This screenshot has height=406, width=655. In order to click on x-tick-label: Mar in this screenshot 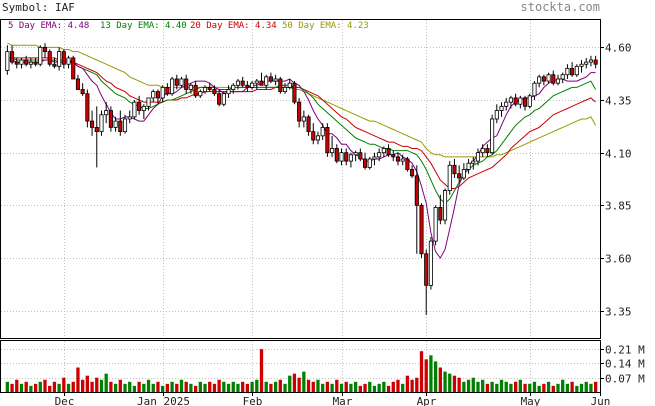, I will do `click(343, 400)`.